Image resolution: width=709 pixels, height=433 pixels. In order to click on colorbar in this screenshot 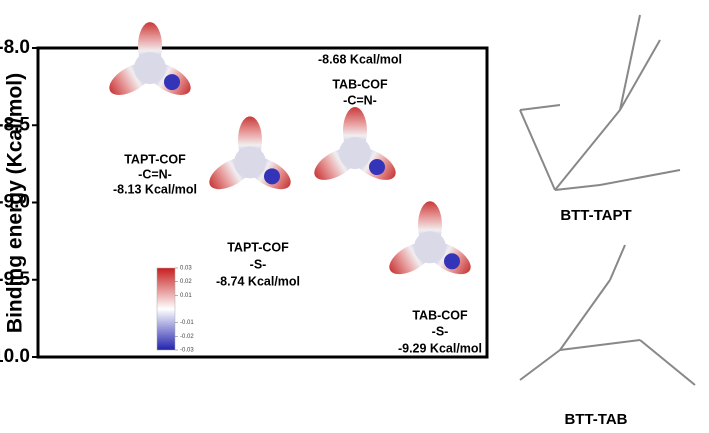, I will do `click(166, 309)`.